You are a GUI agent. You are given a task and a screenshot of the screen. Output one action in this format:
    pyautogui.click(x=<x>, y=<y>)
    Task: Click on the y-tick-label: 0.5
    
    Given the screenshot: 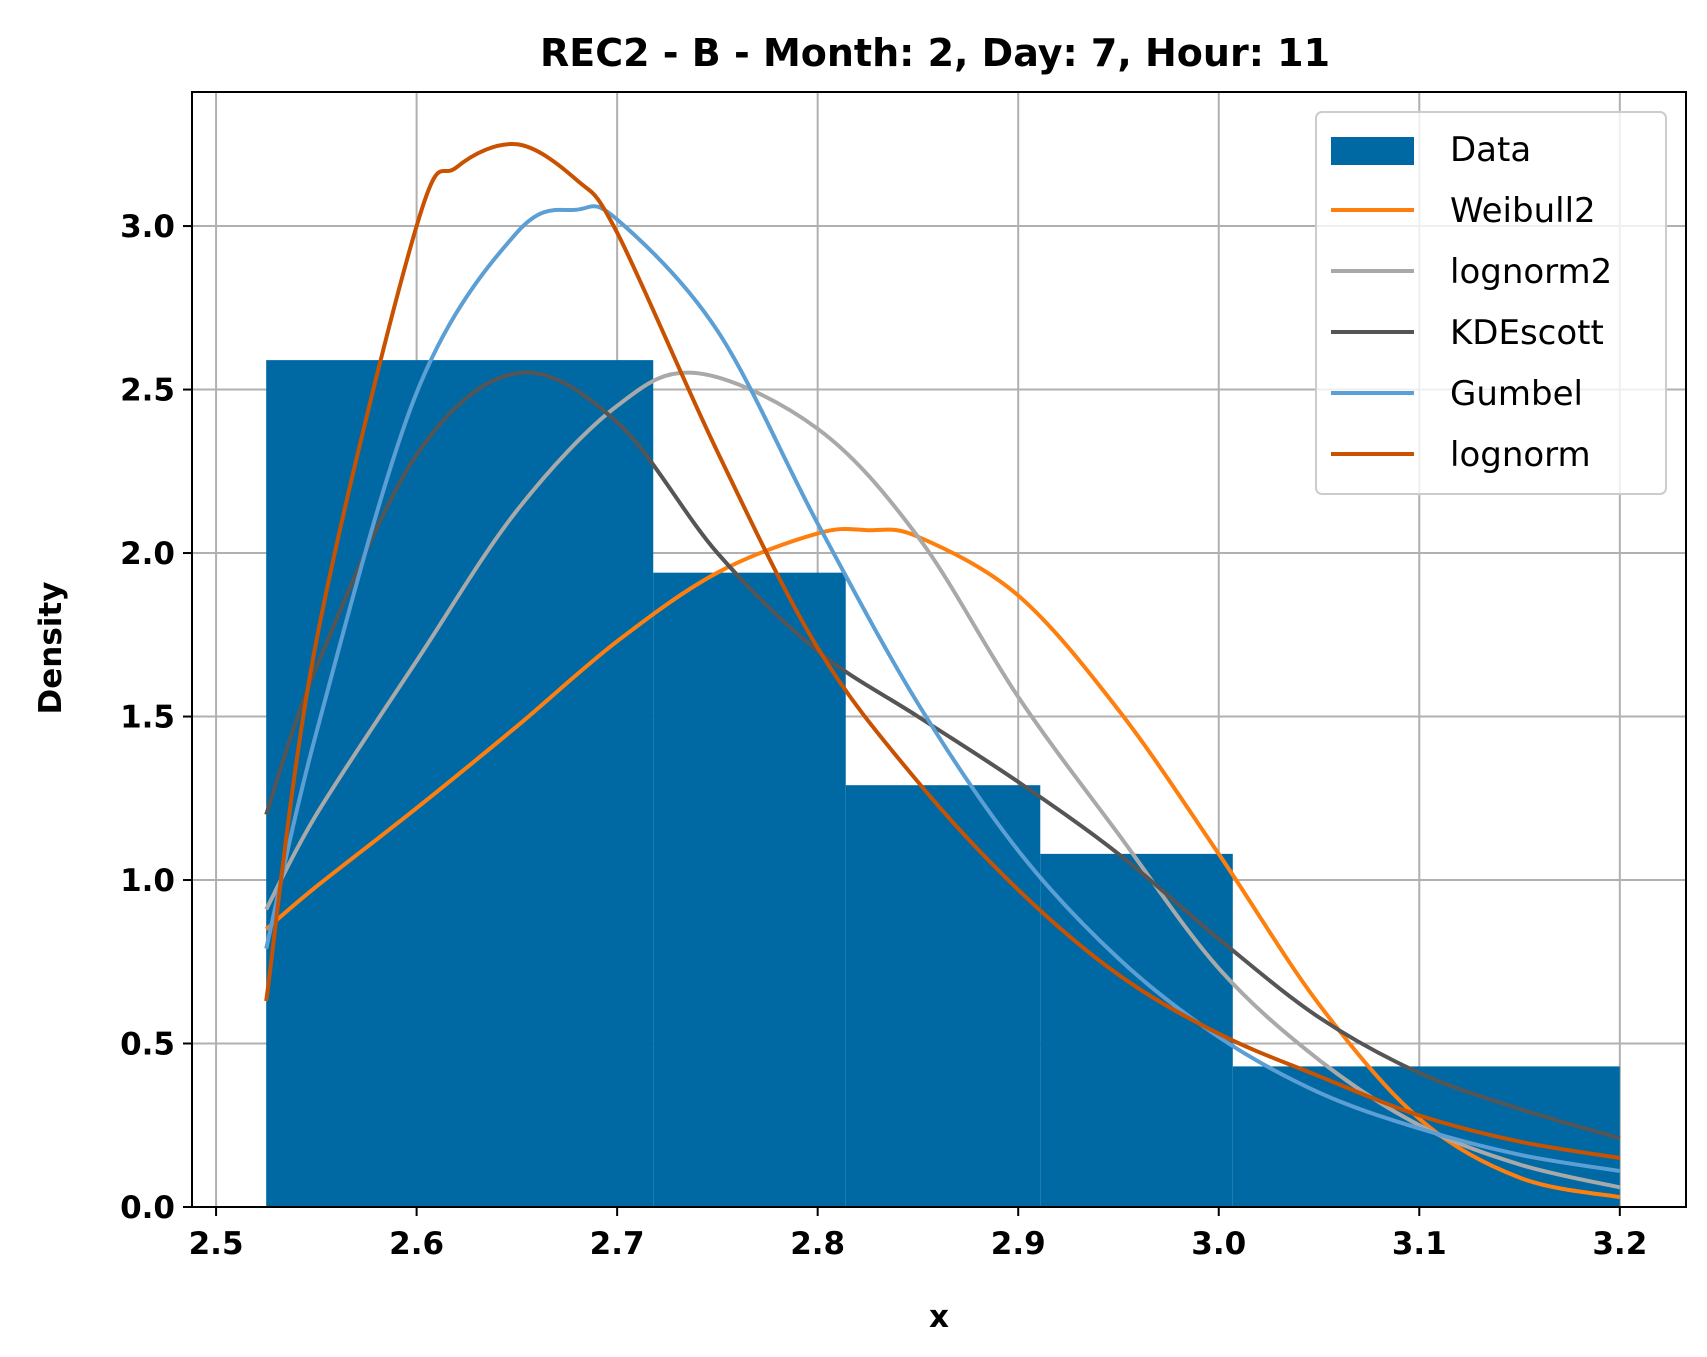 What is the action you would take?
    pyautogui.click(x=147, y=1045)
    